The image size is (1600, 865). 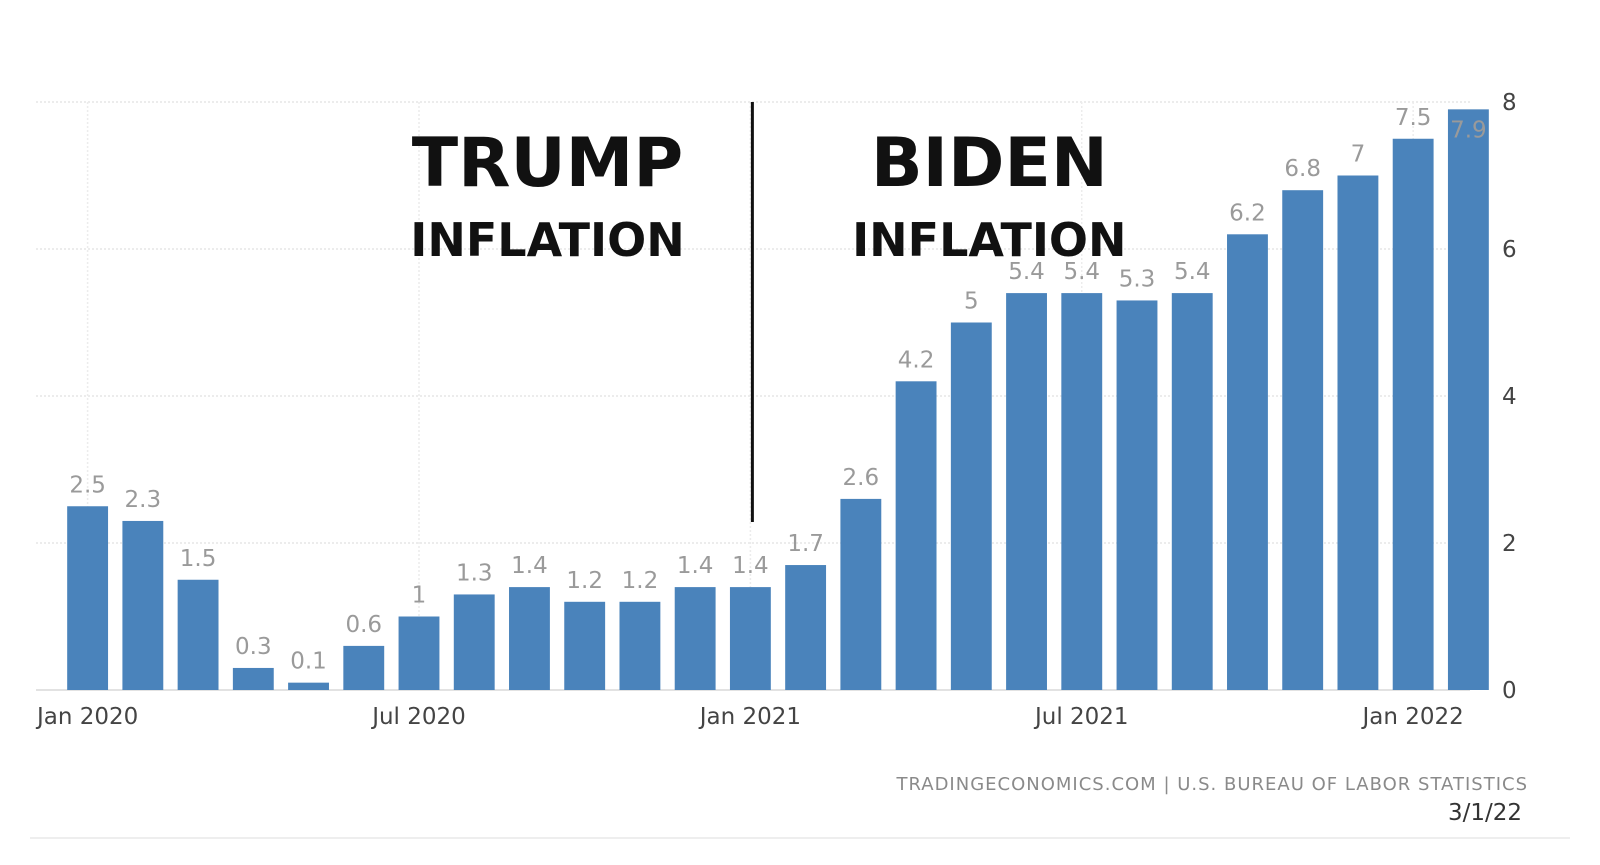 I want to click on y-tick-6: 6, so click(x=1509, y=250).